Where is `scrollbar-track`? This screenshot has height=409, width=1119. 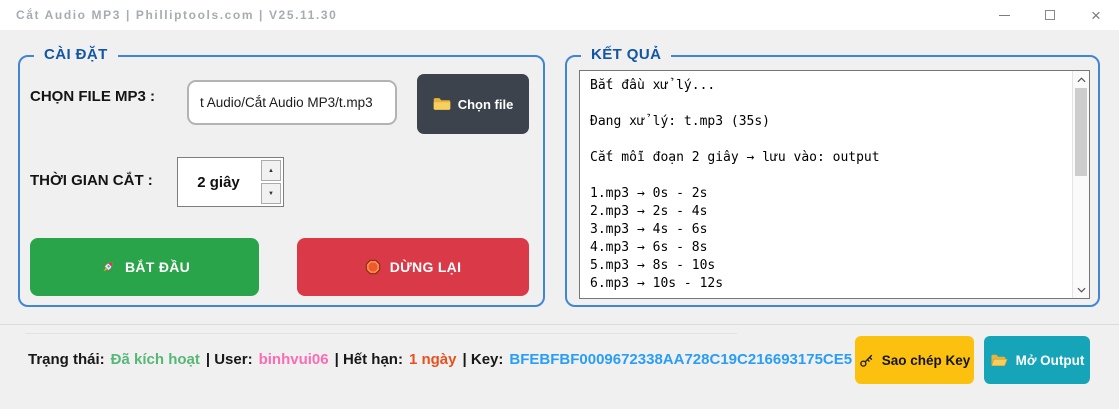
scrollbar-track is located at coordinates (1081, 184).